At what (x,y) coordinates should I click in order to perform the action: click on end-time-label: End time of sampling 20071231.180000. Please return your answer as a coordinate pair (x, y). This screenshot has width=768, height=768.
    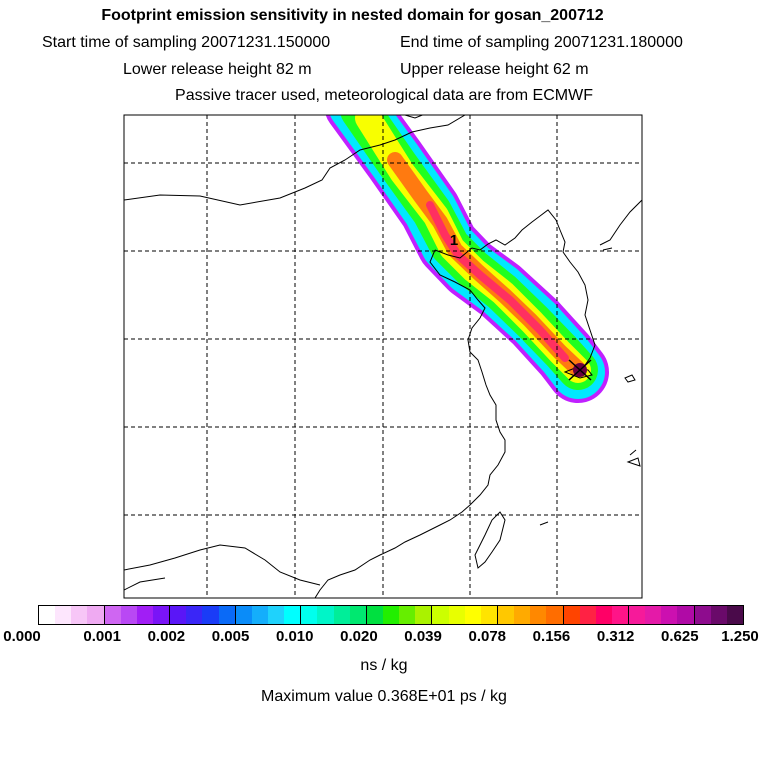
    Looking at the image, I should click on (541, 42).